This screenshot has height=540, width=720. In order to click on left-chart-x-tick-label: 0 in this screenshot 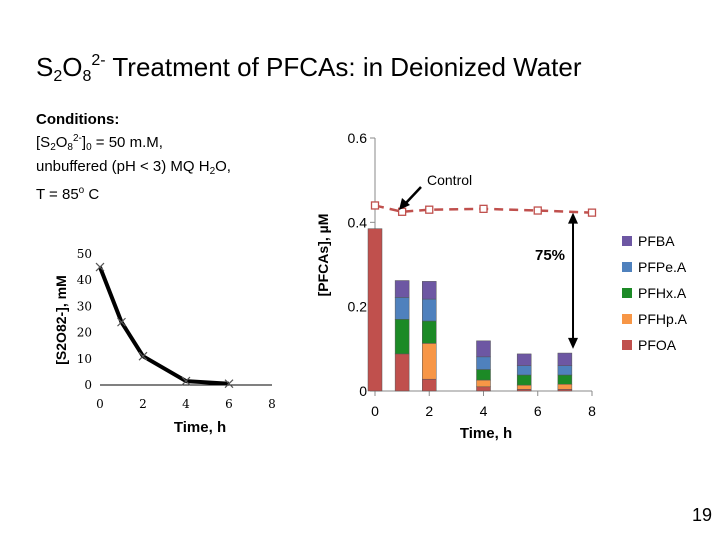, I will do `click(100, 404)`.